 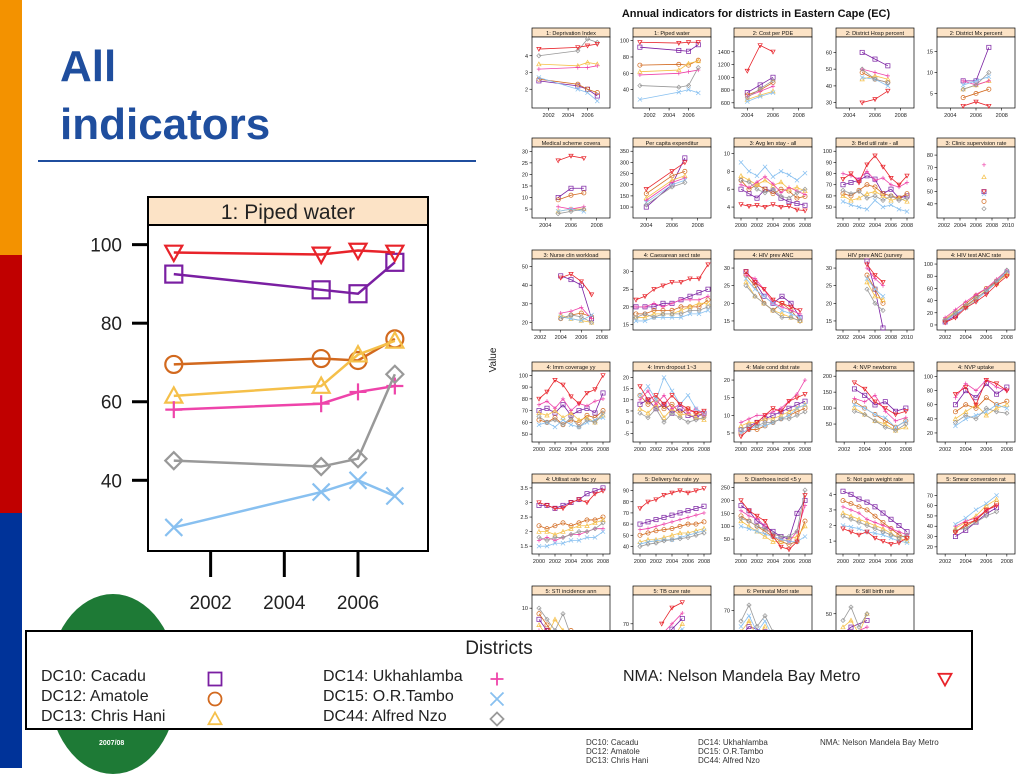 What do you see at coordinates (773, 480) in the screenshot?
I see `panel-title: 5: Diarrhoea incid <5 y` at bounding box center [773, 480].